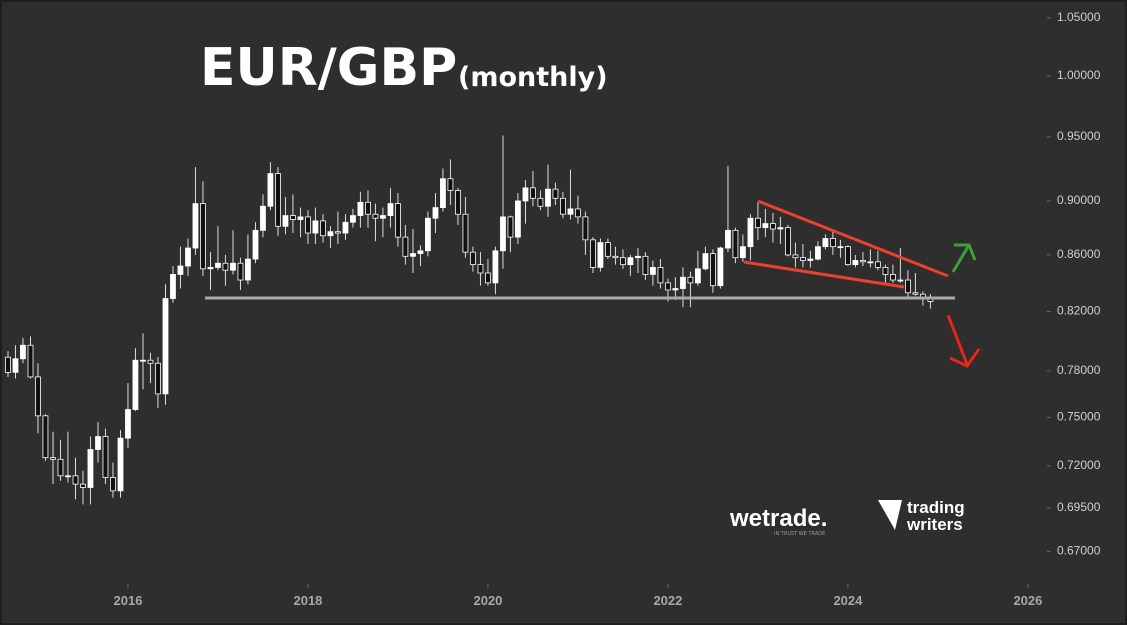 This screenshot has width=1127, height=625. What do you see at coordinates (667, 600) in the screenshot?
I see `x-tick-label: 2022` at bounding box center [667, 600].